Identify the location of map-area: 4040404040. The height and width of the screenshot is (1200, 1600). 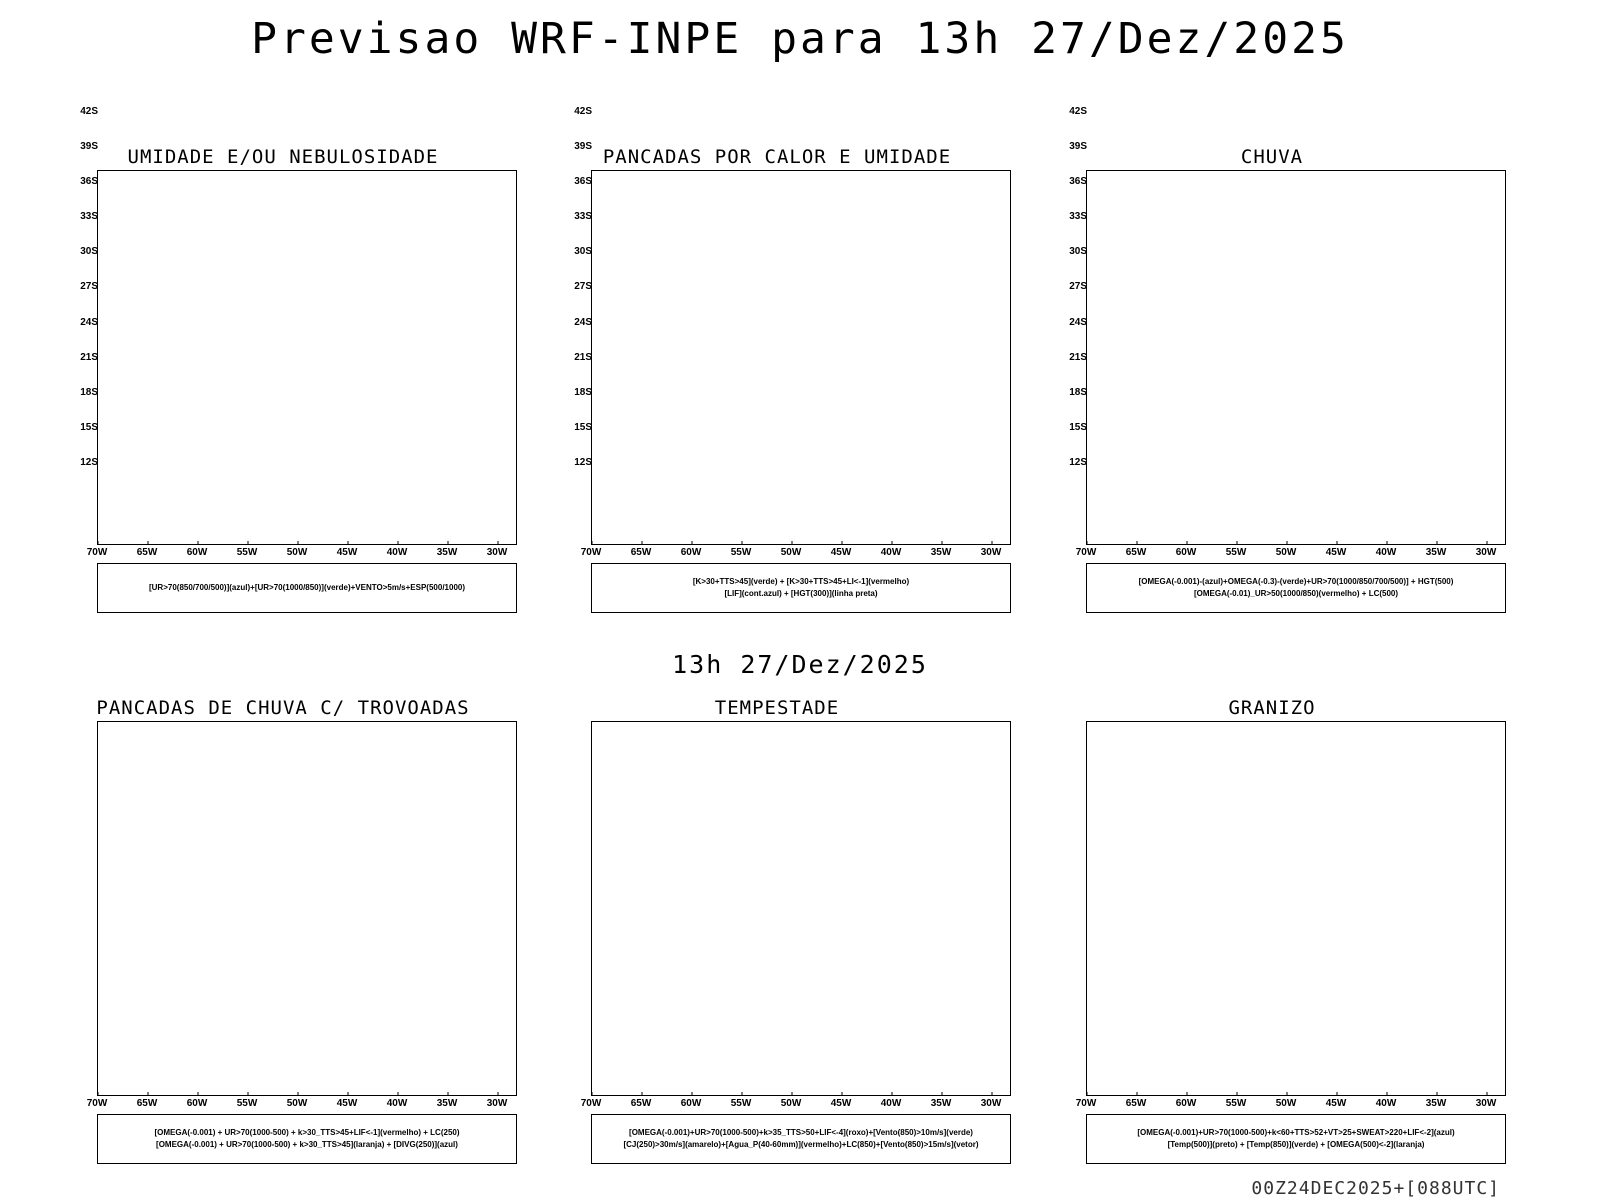
(801, 908).